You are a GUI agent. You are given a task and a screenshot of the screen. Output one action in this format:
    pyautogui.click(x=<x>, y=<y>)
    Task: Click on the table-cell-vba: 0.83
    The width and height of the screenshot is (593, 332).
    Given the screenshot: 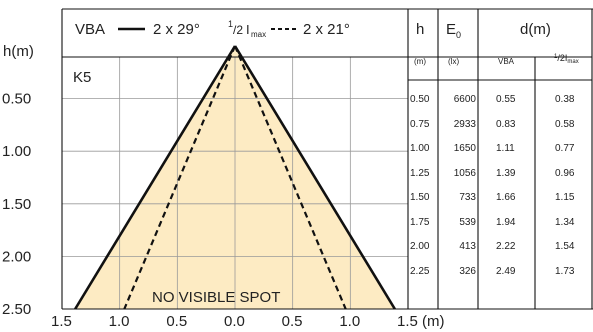 What is the action you would take?
    pyautogui.click(x=506, y=124)
    